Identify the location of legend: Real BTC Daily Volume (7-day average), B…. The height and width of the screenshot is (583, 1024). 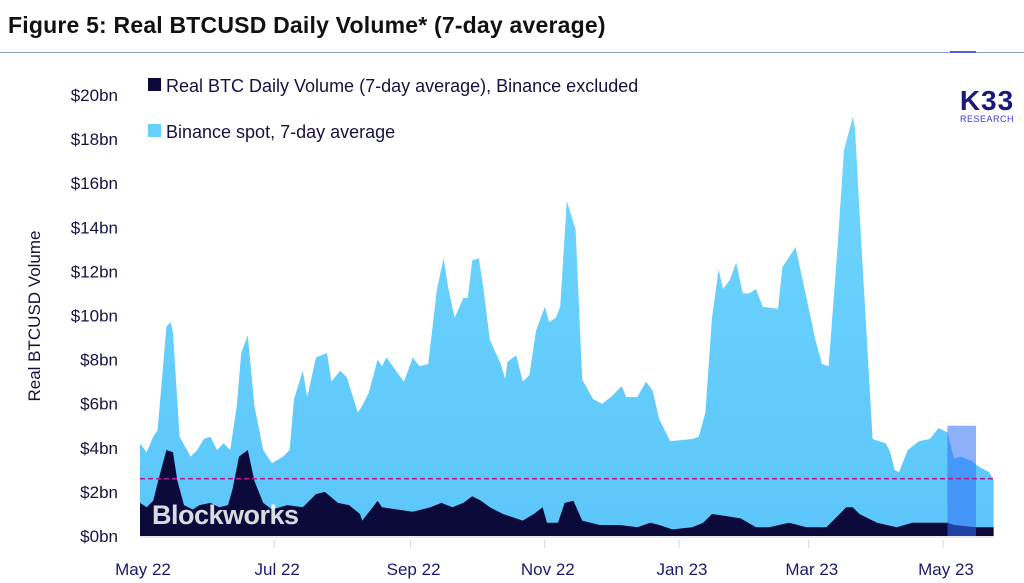
(393, 109).